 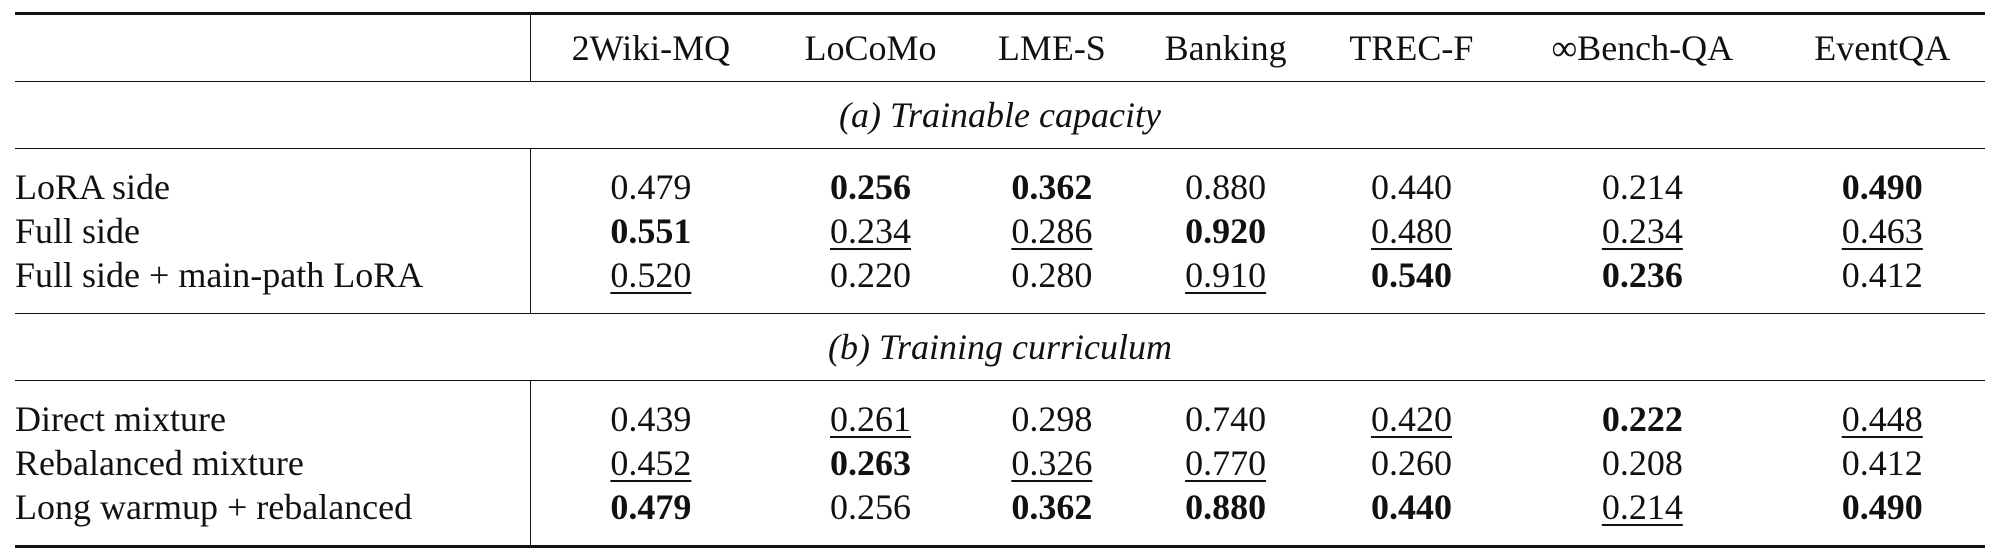 I want to click on value-cell: 0.740, so click(x=1225, y=419).